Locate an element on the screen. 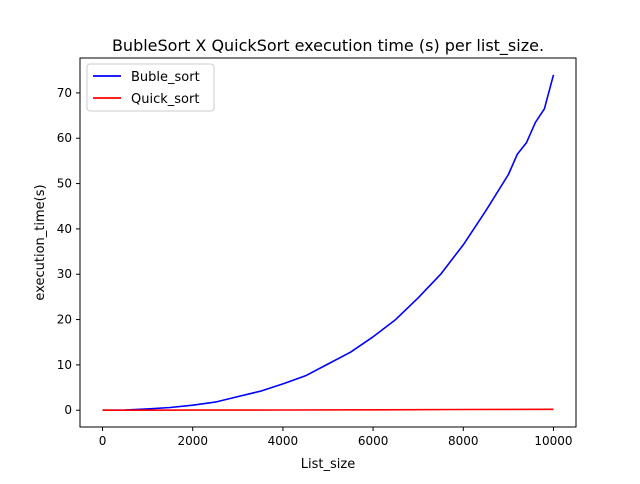 This screenshot has width=640, height=484. series-line-quick-sort is located at coordinates (328, 410).